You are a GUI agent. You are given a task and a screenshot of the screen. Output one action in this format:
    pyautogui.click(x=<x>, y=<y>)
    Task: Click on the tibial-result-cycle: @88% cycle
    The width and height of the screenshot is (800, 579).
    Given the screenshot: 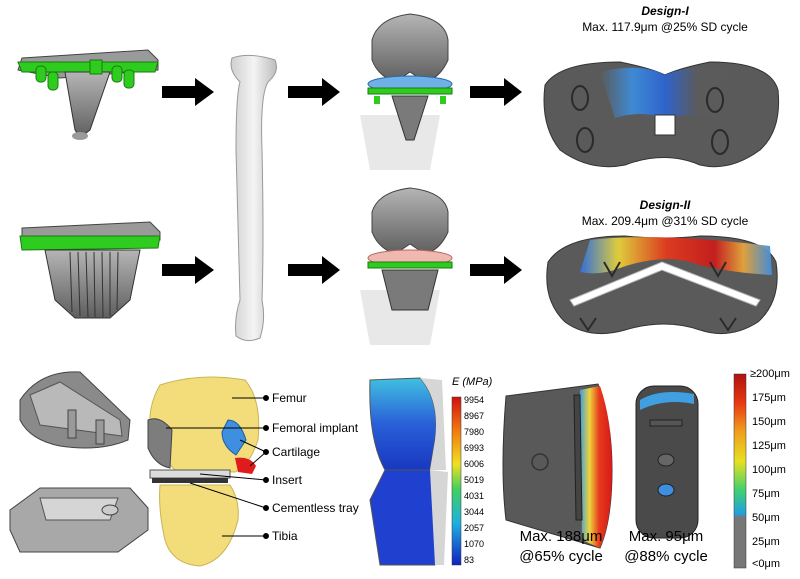 What is the action you would take?
    pyautogui.click(x=666, y=556)
    